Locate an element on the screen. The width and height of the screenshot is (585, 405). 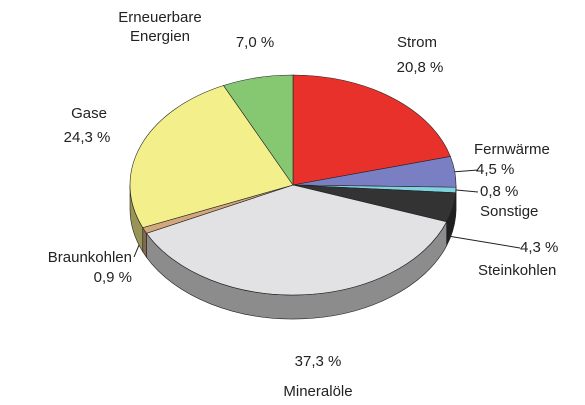
slice-label: Braunkohlen is located at coordinates (90, 257).